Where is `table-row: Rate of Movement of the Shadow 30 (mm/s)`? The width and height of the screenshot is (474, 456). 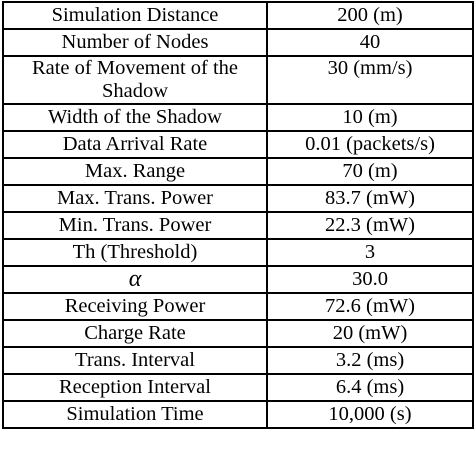
table-row: Rate of Movement of the Shadow 30 (mm/s) is located at coordinates (238, 80).